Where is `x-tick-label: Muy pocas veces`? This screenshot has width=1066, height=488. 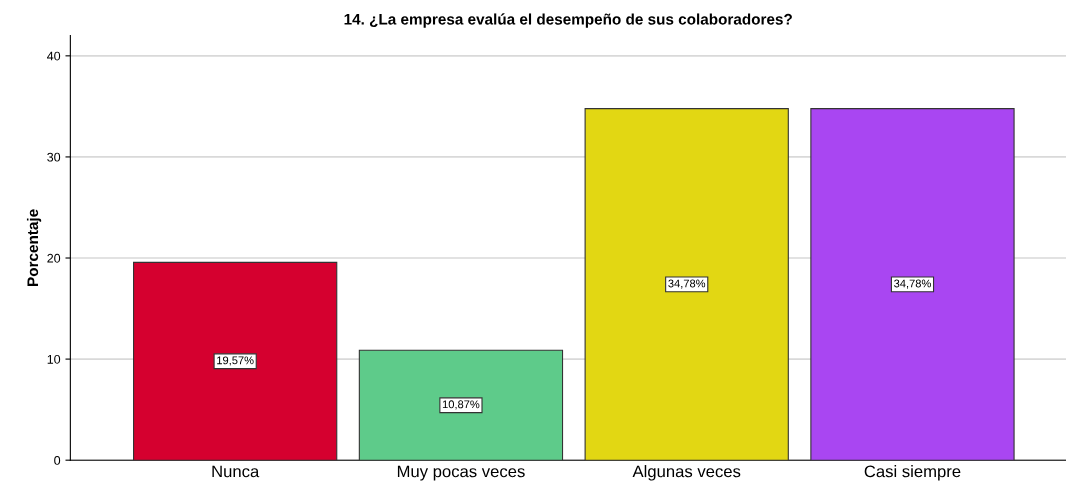 x-tick-label: Muy pocas veces is located at coordinates (461, 473).